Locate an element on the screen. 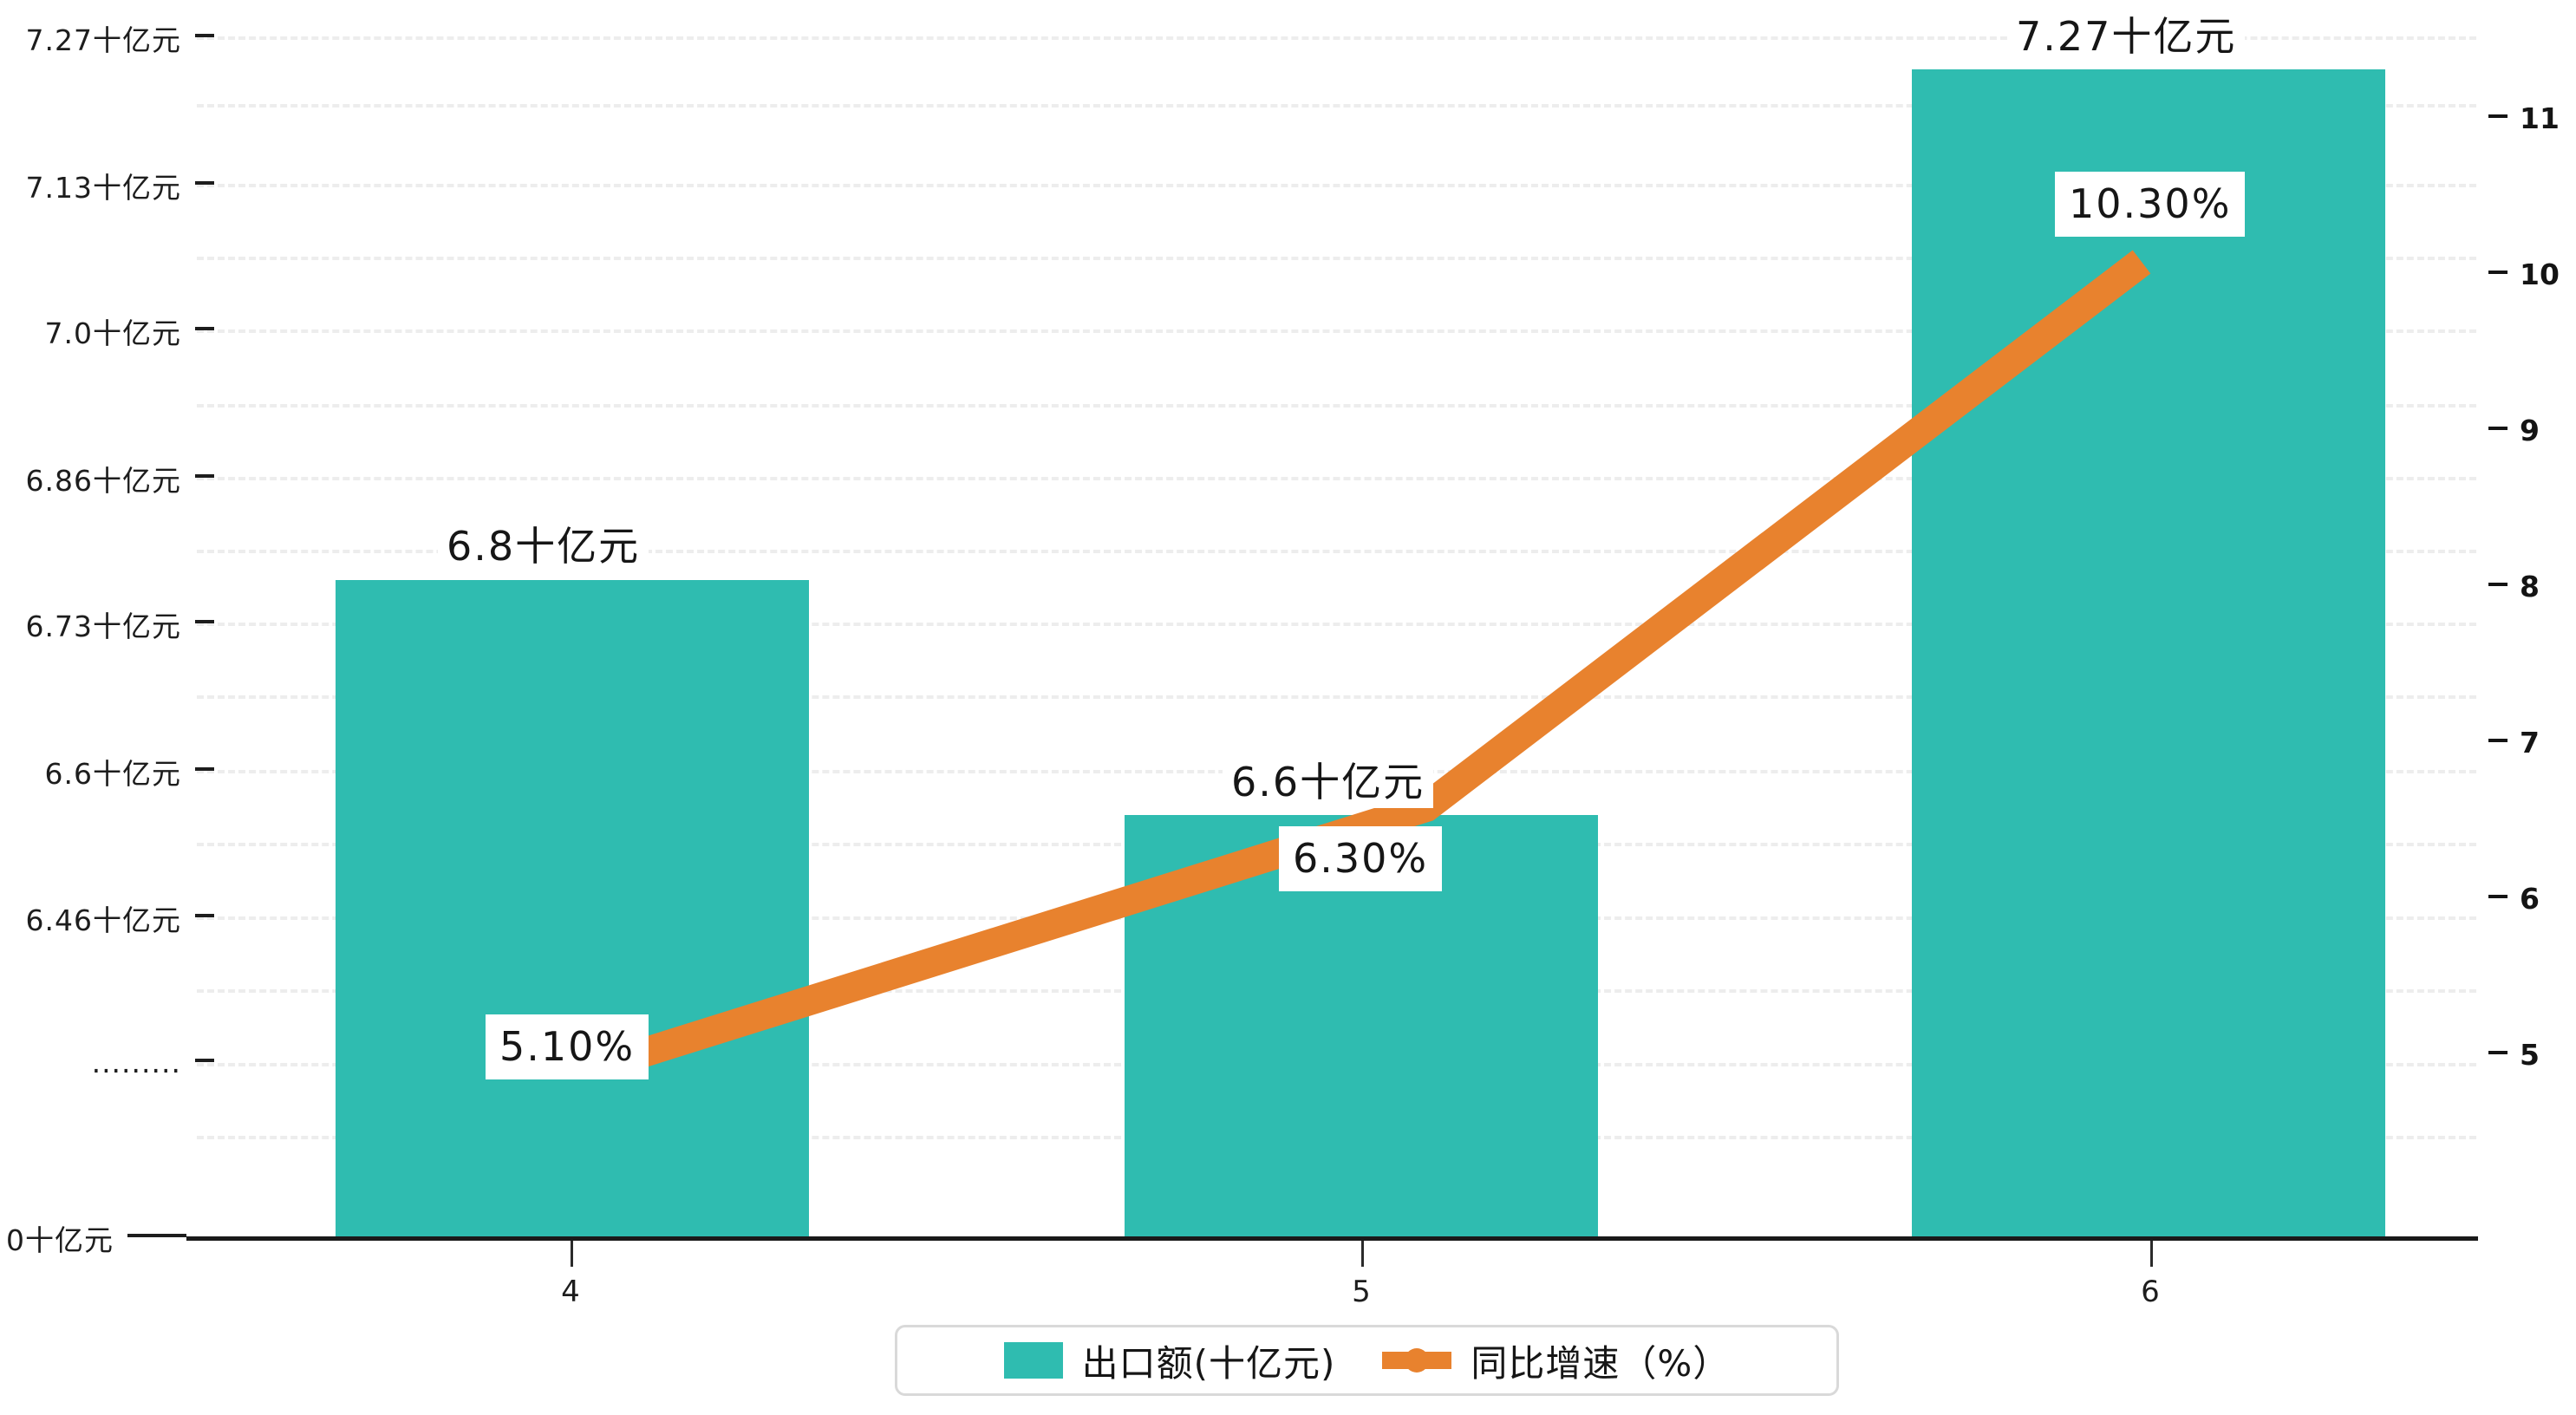 This screenshot has height=1415, width=2576. x-axis-tick-label: 6 is located at coordinates (2151, 1292).